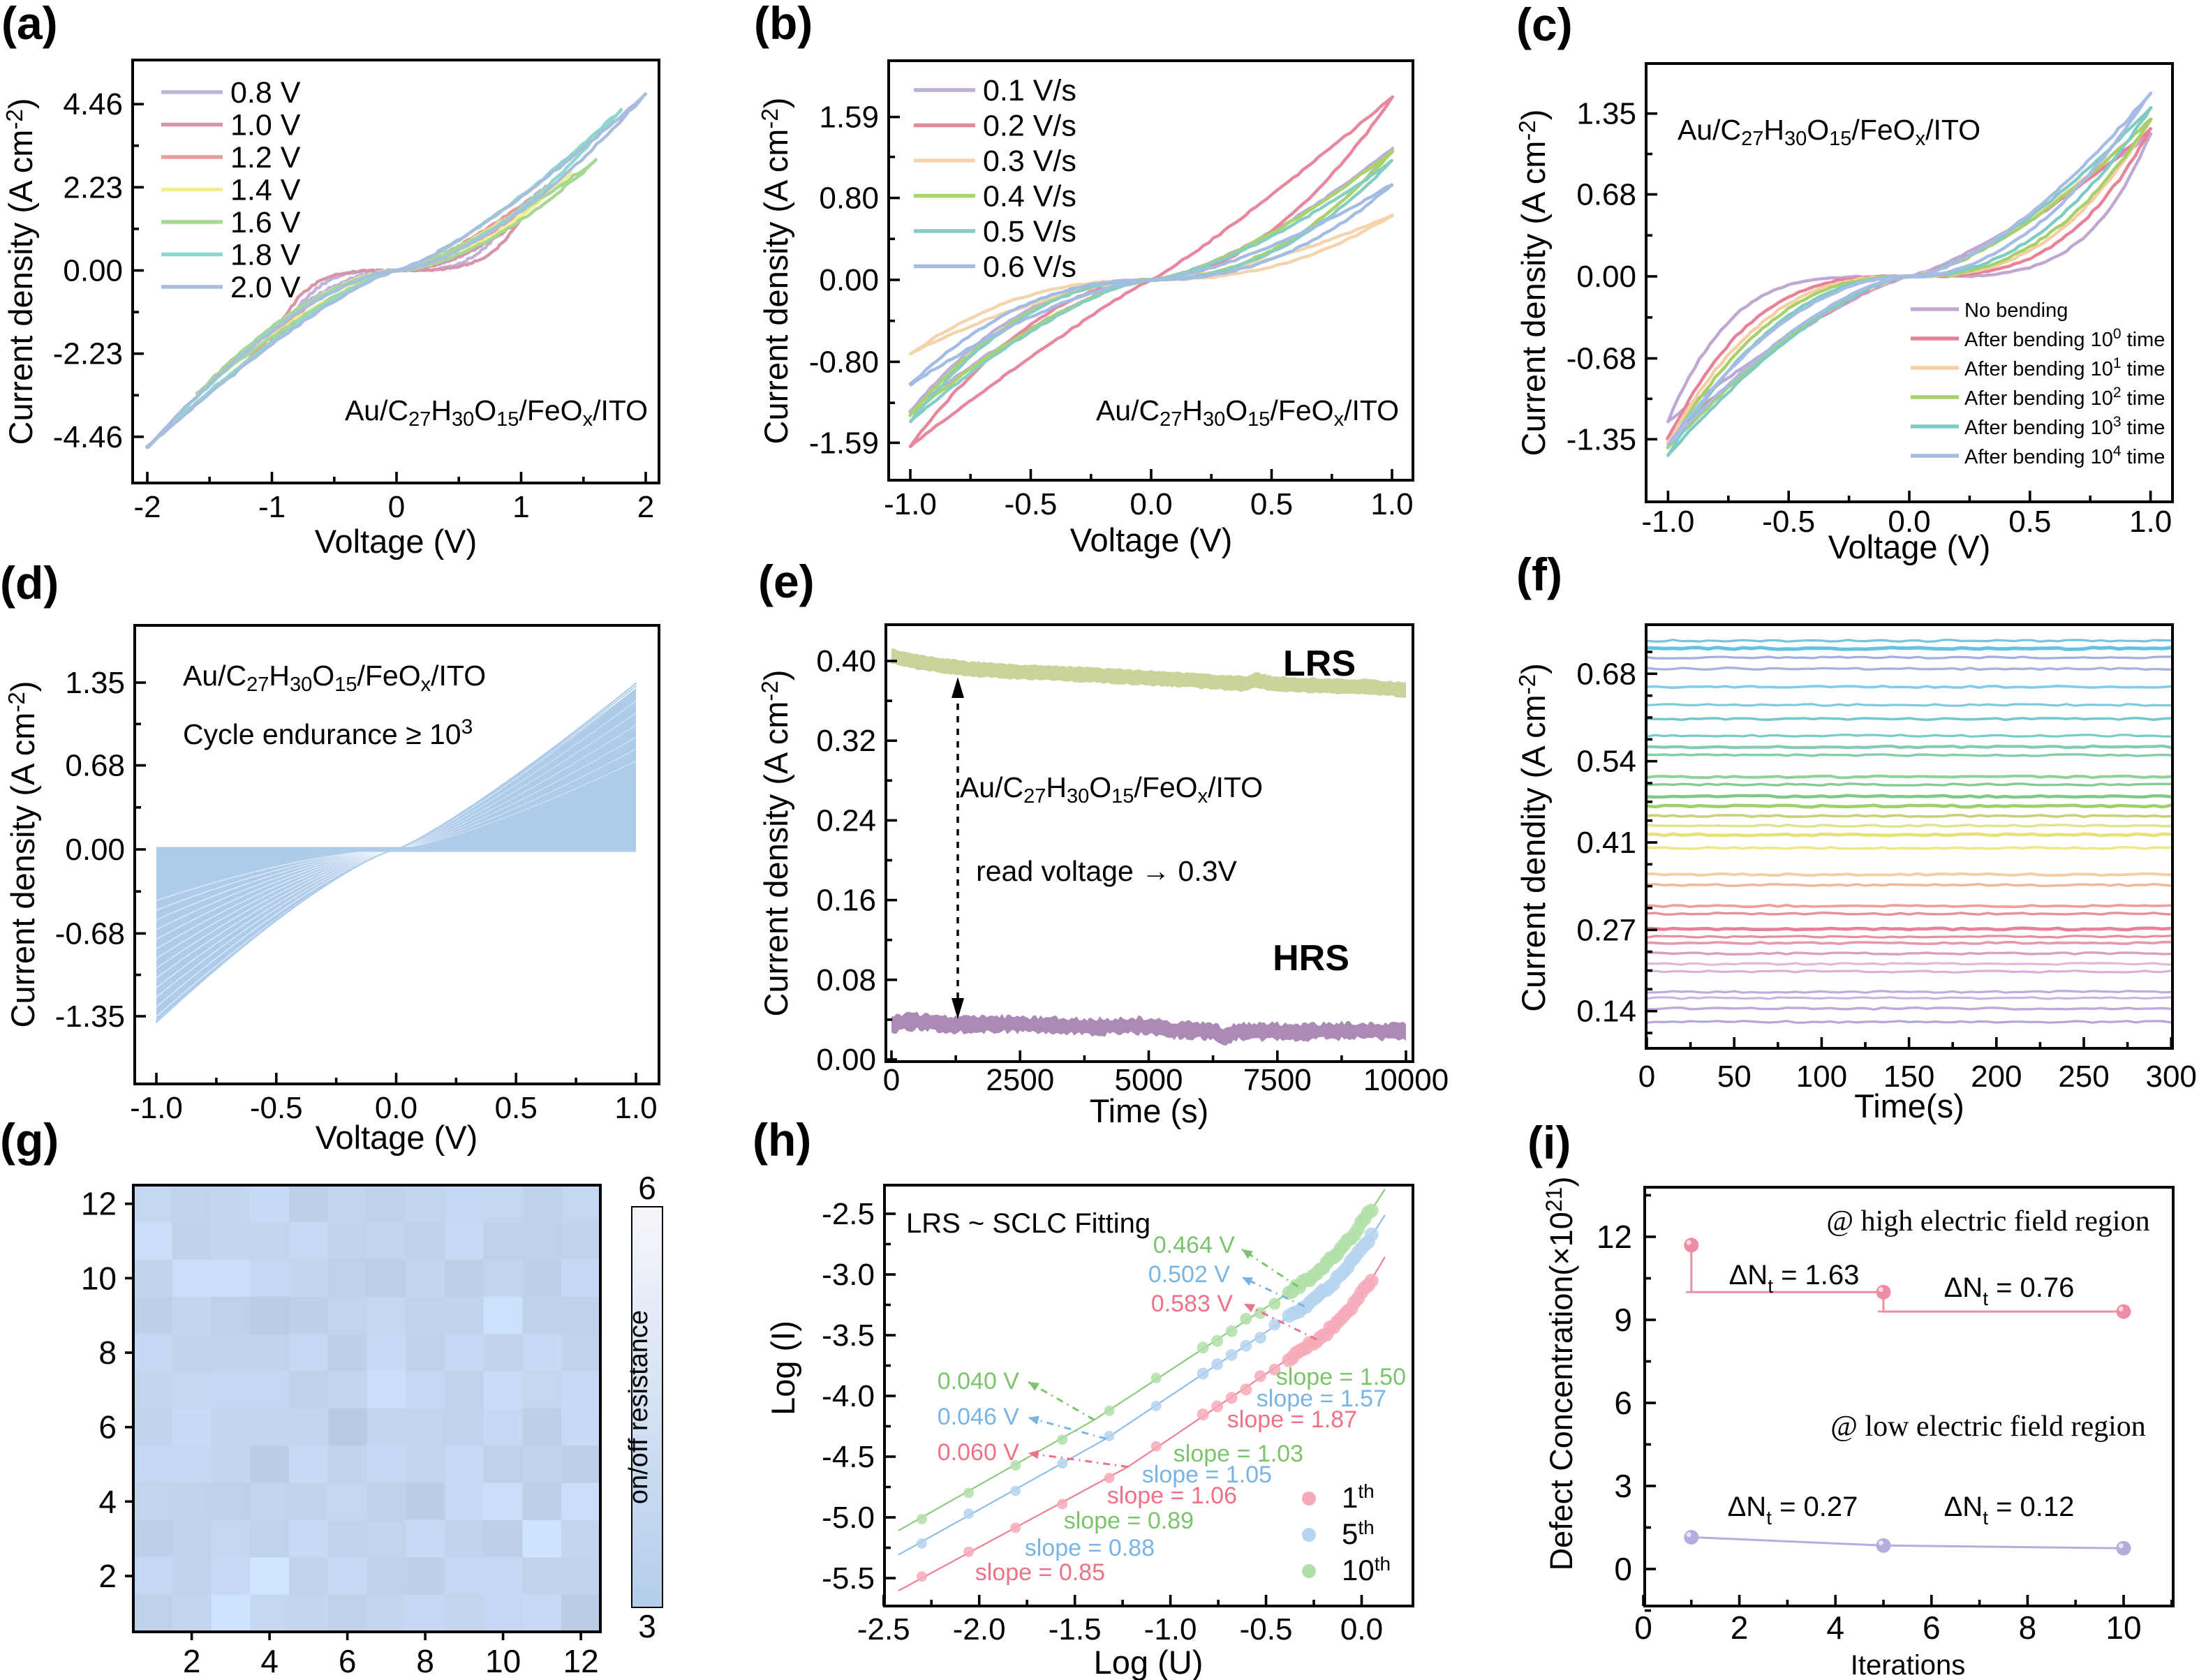 Image resolution: width=2199 pixels, height=1680 pixels. What do you see at coordinates (1151, 504) in the screenshot?
I see `svg-text: 0.0` at bounding box center [1151, 504].